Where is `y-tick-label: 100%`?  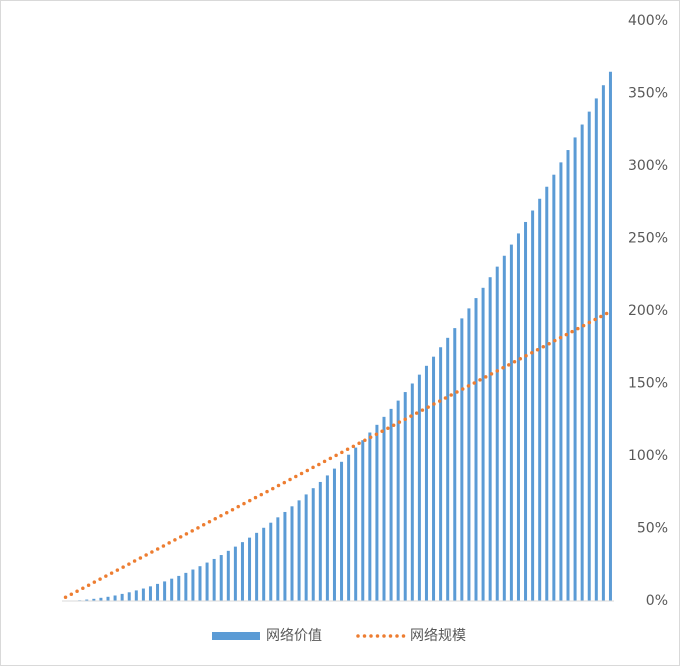
y-tick-label: 100% is located at coordinates (648, 456).